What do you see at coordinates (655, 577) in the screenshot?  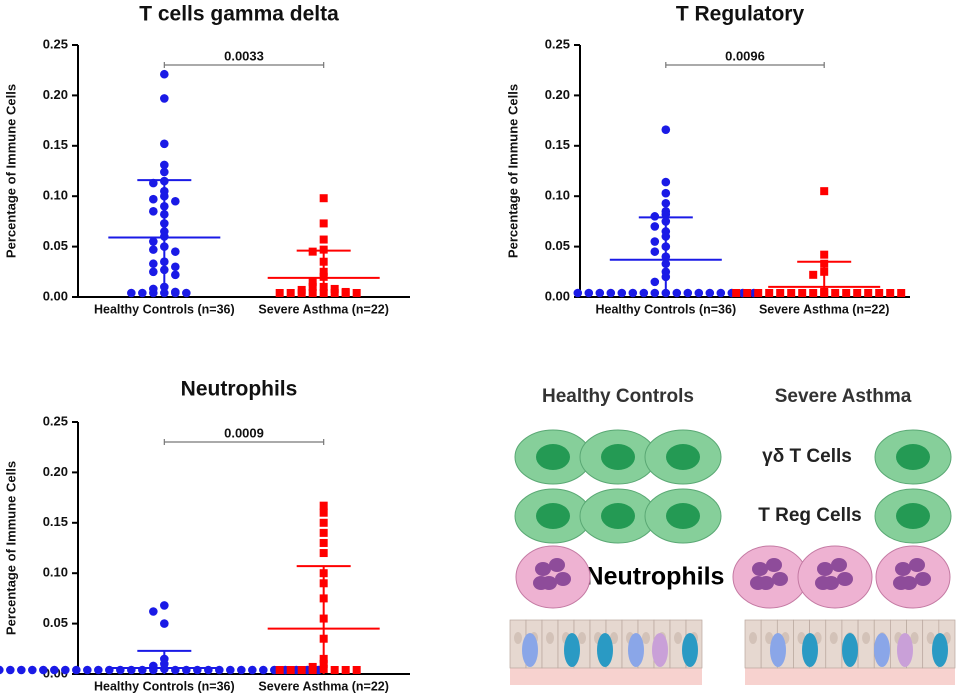 I see `diagram-row-label: Neutrophils` at bounding box center [655, 577].